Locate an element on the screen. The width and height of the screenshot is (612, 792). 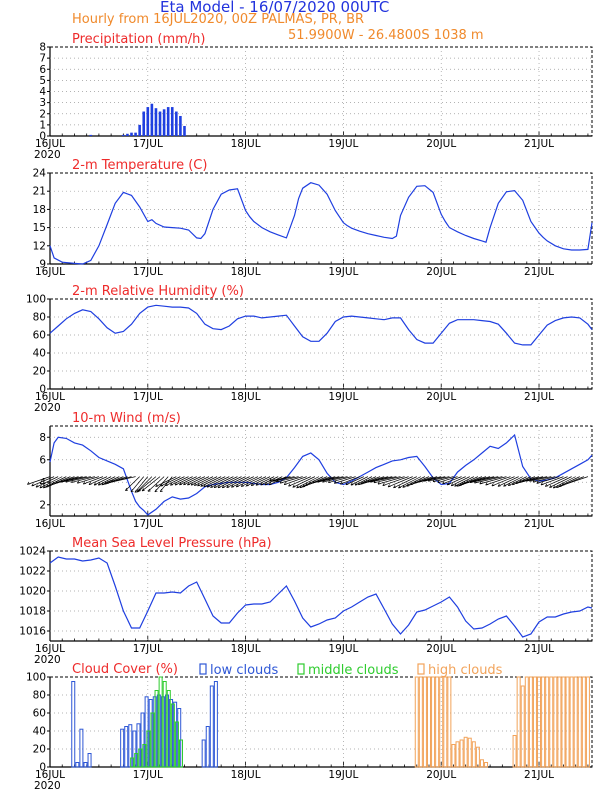
y-tick-label: 21 is located at coordinates (39, 192).